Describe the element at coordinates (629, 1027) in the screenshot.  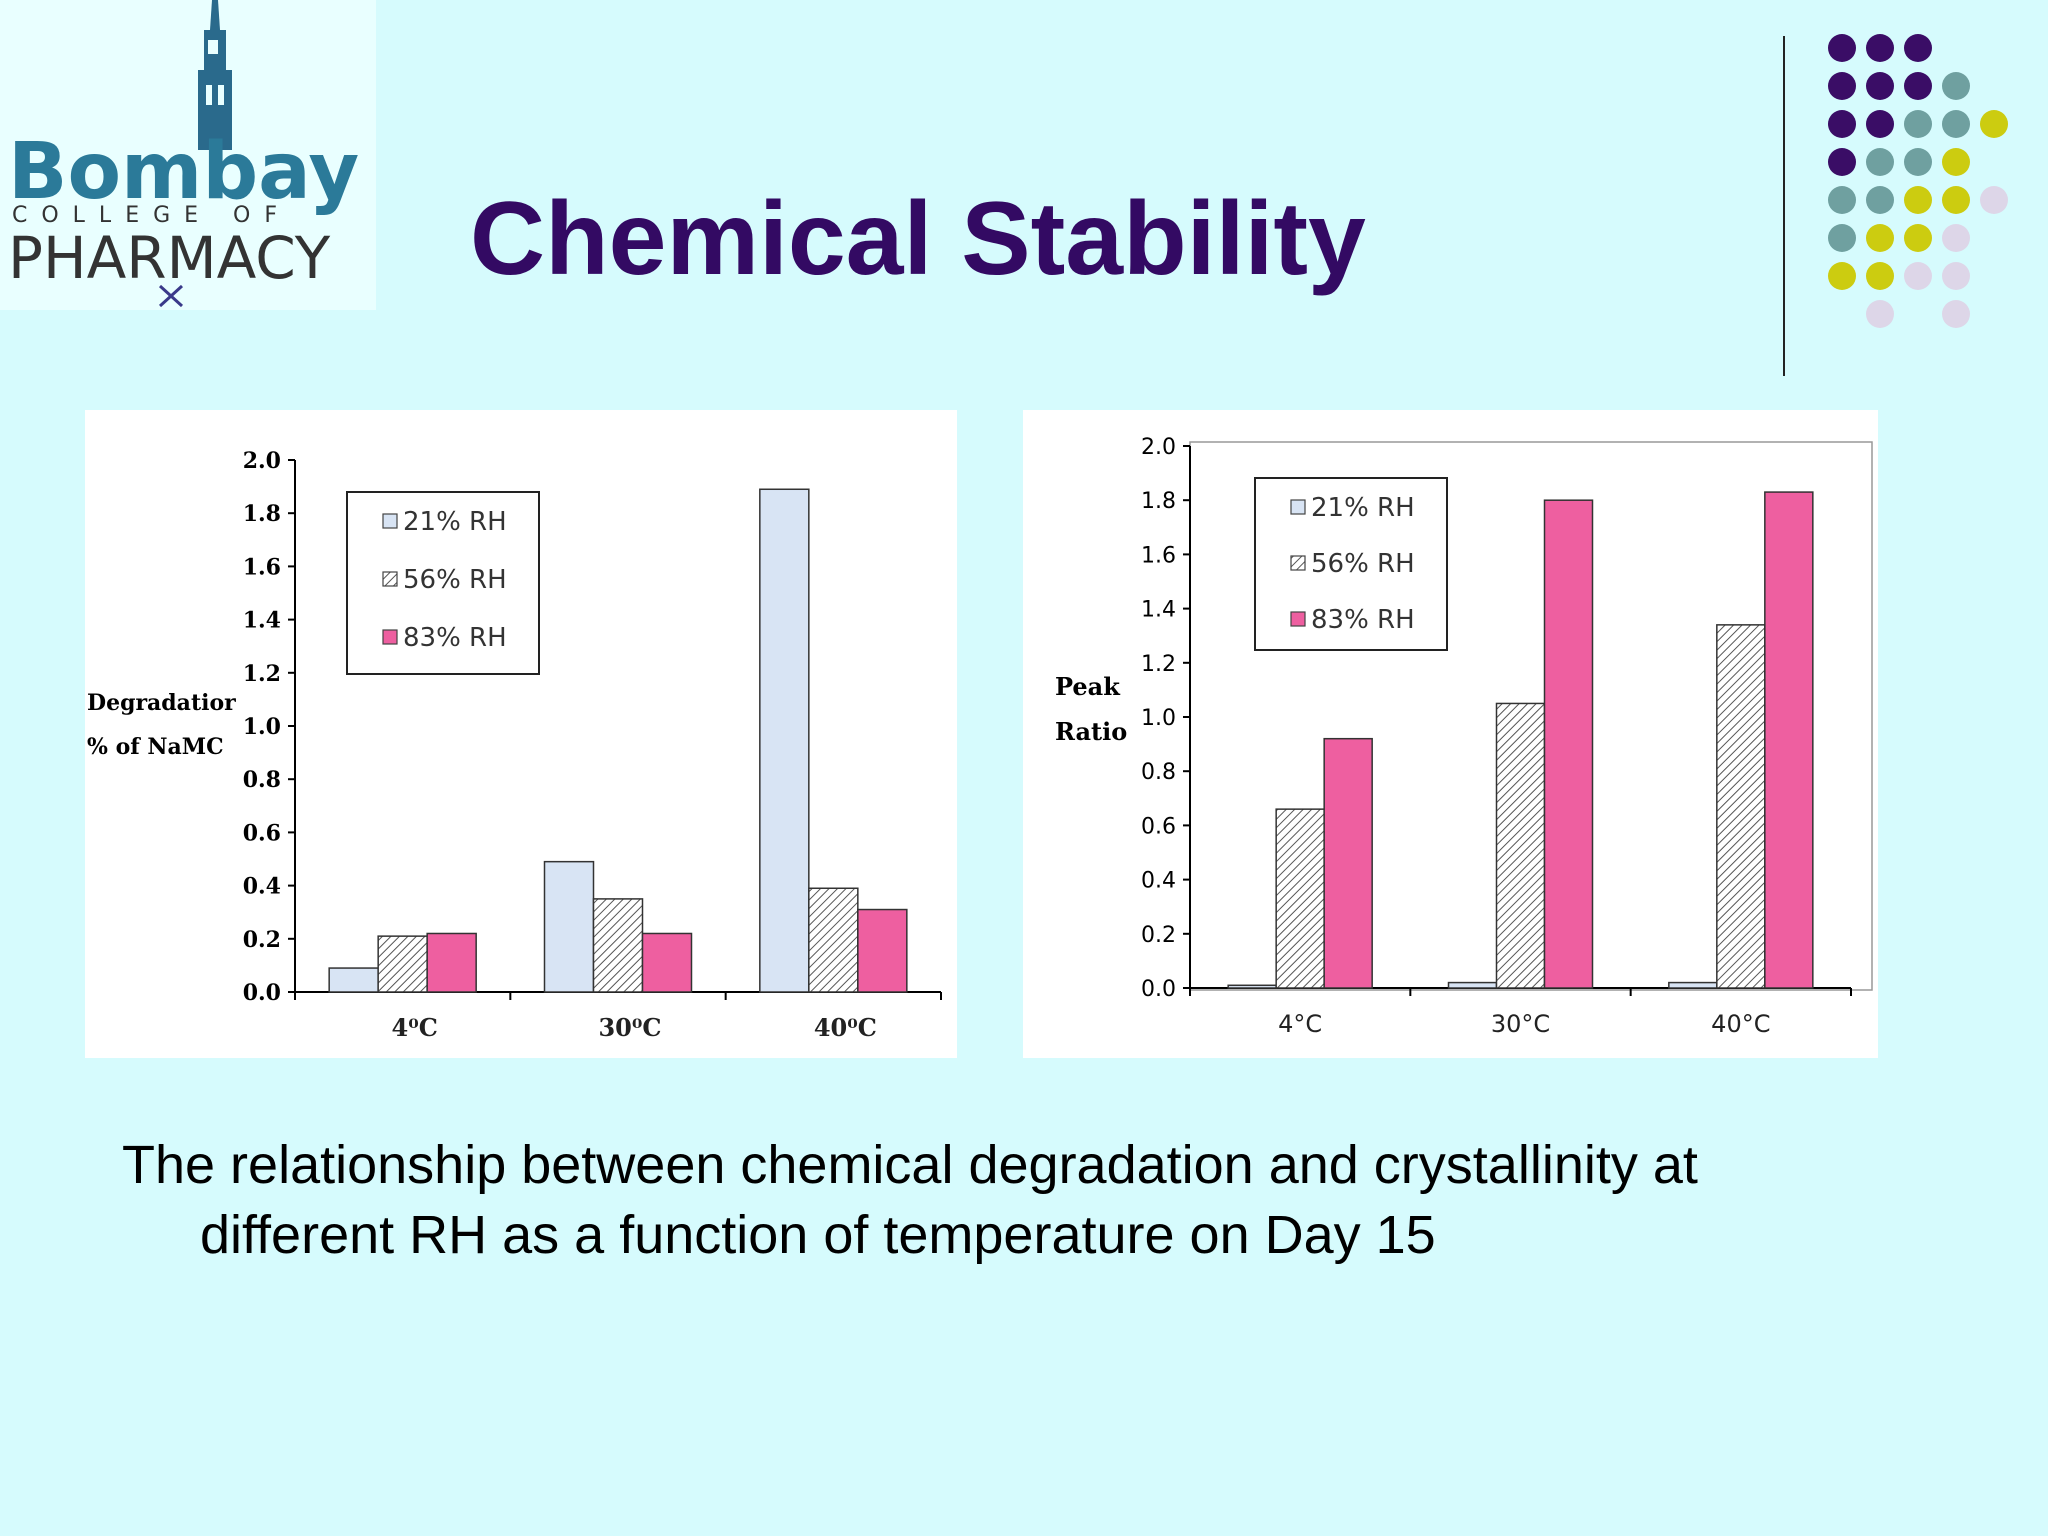
I see `x-tick-label: 30⁰C` at that location.